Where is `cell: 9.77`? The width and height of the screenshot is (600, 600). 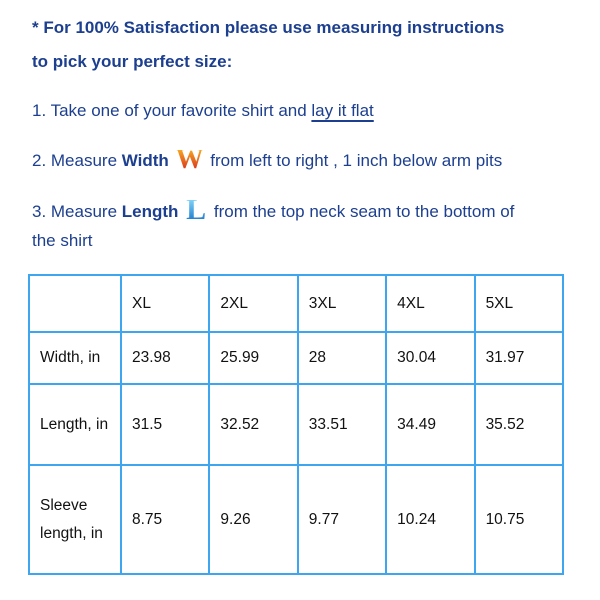
cell: 9.77 is located at coordinates (342, 519).